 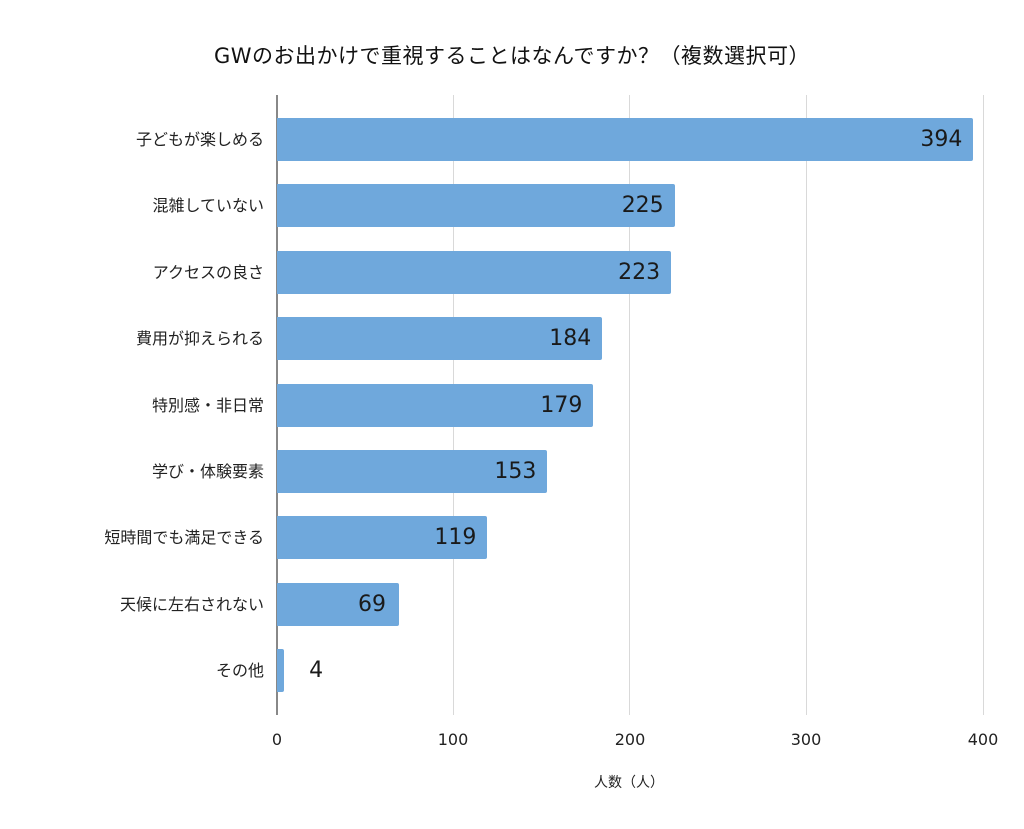 What do you see at coordinates (184, 538) in the screenshot?
I see `category-label: 短時間でも満足できる` at bounding box center [184, 538].